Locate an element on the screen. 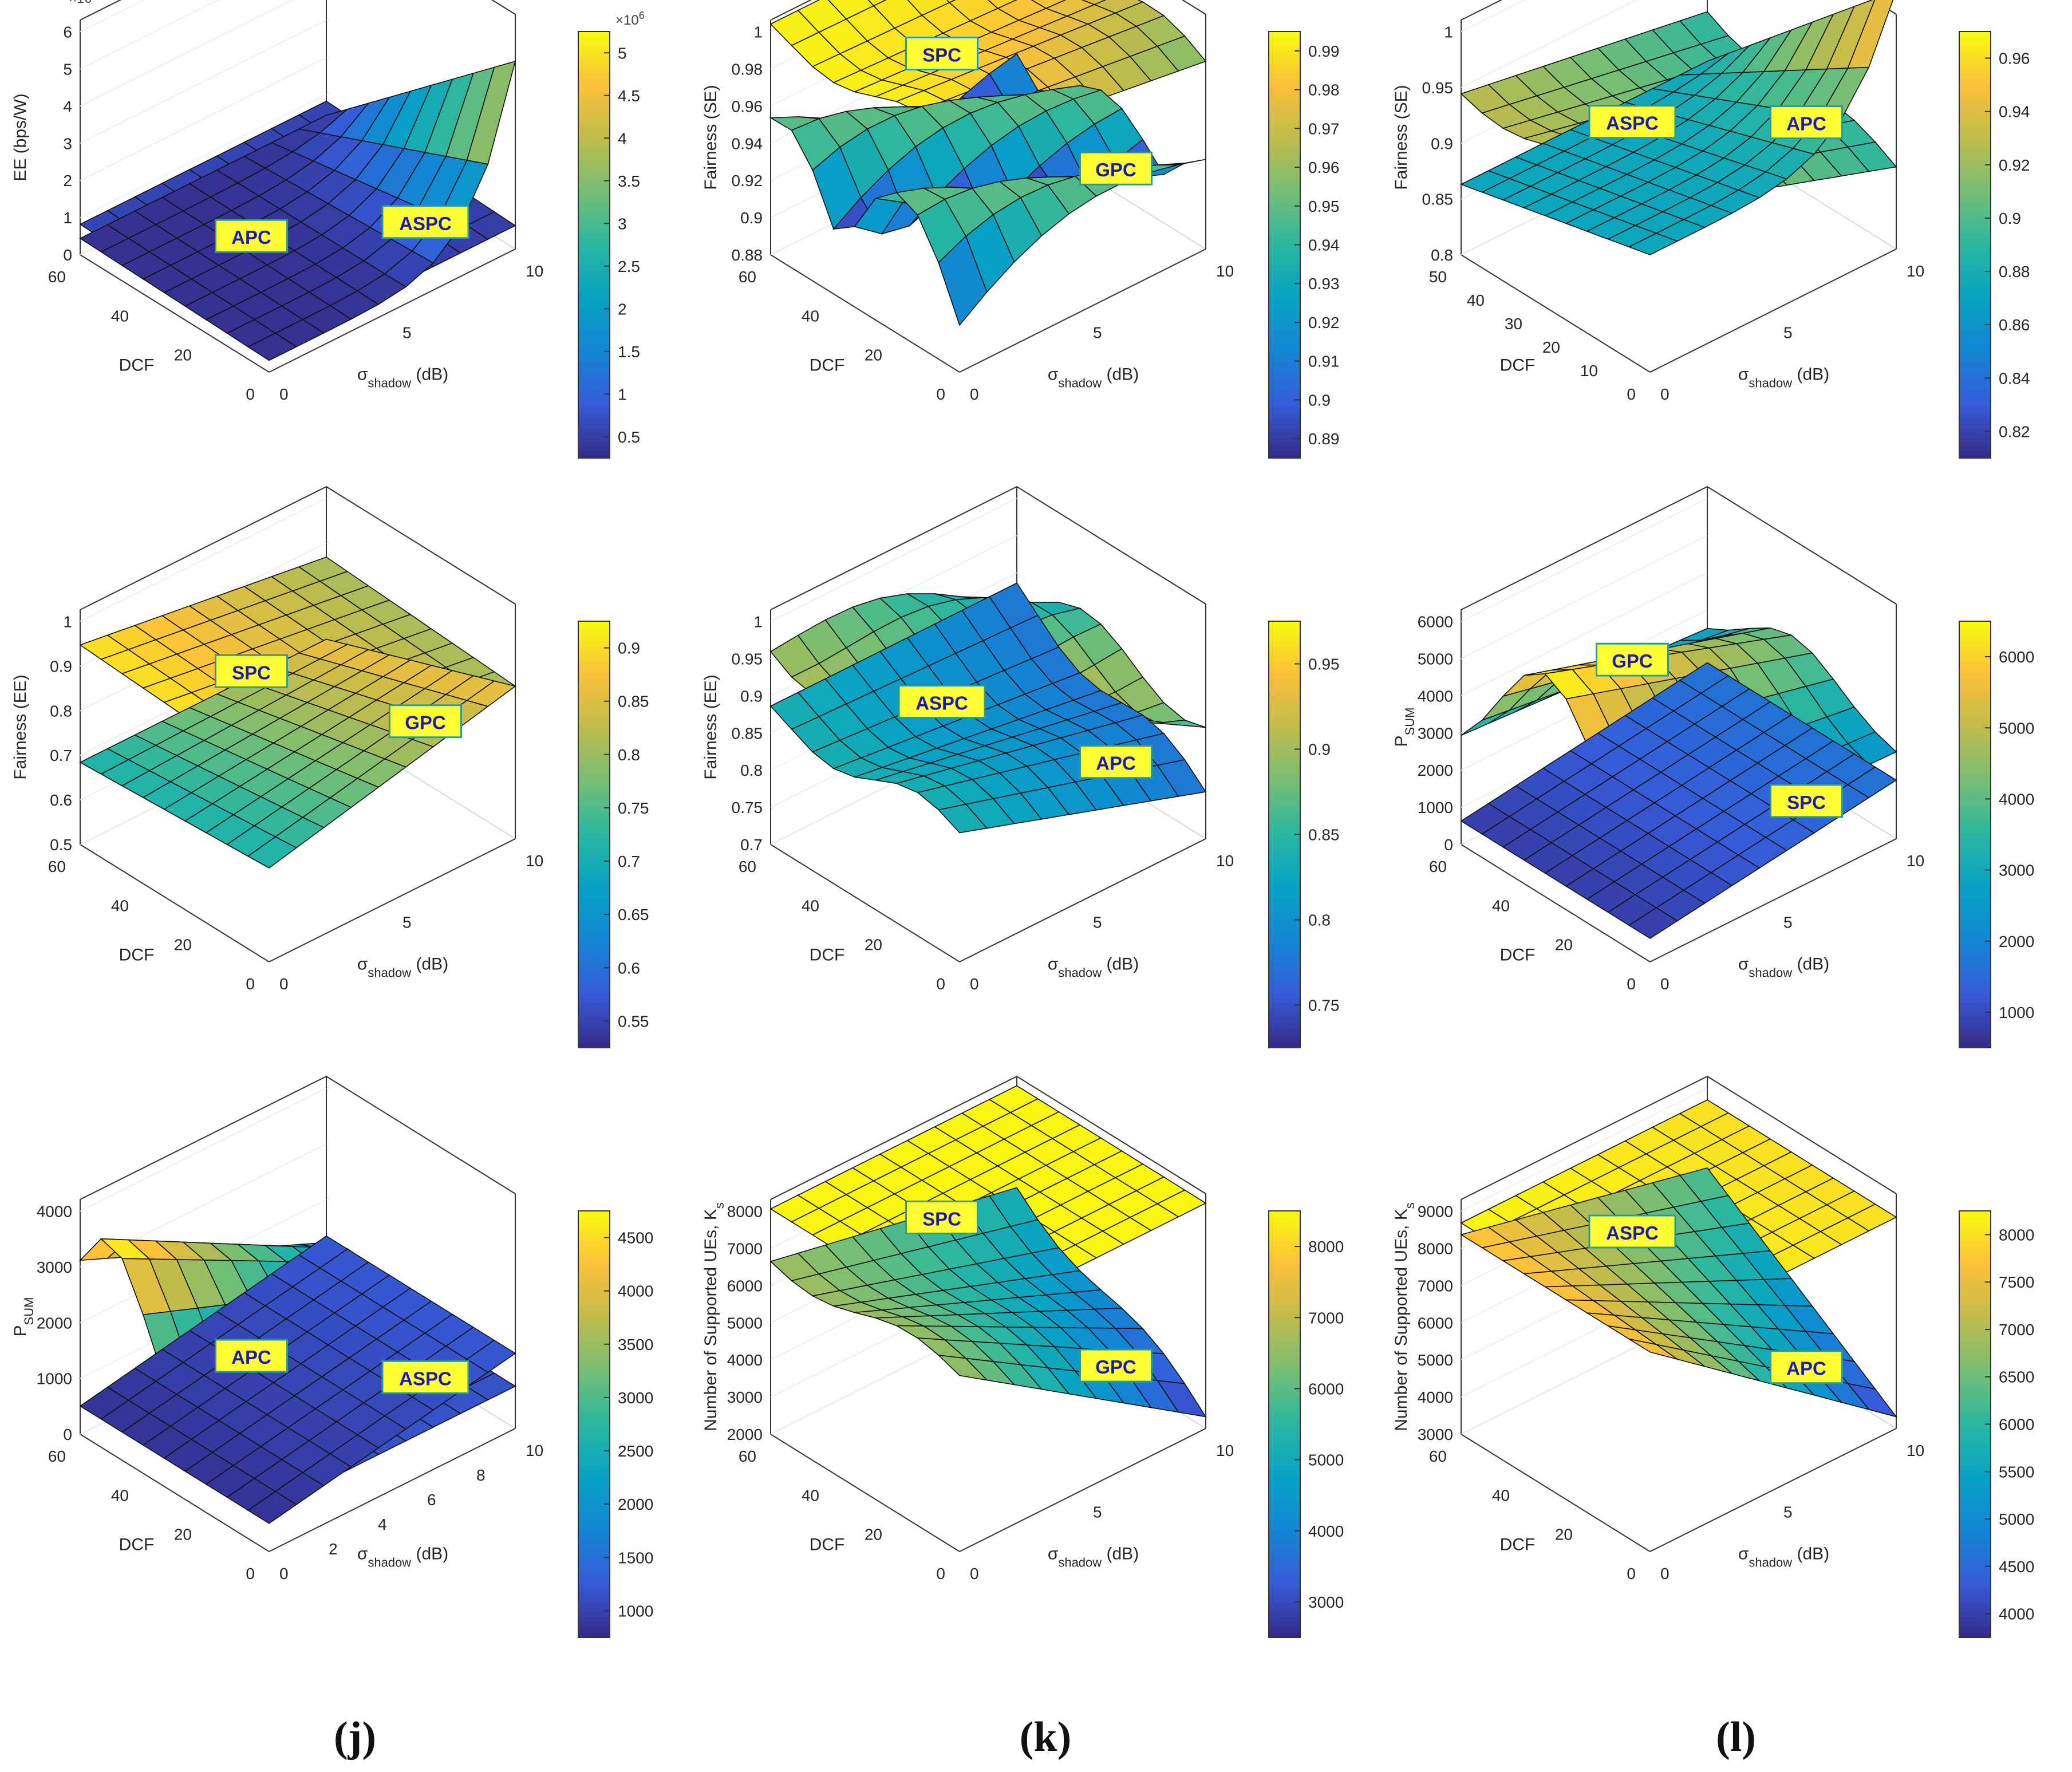 Image resolution: width=2072 pixels, height=1772 pixels. z-tick-label: 7000 is located at coordinates (1435, 1286).